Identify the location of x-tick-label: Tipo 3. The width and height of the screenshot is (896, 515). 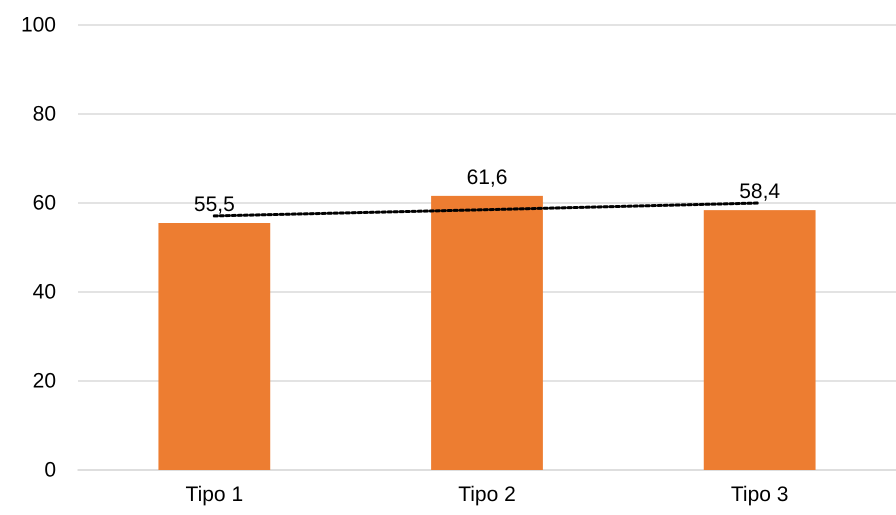
(759, 494).